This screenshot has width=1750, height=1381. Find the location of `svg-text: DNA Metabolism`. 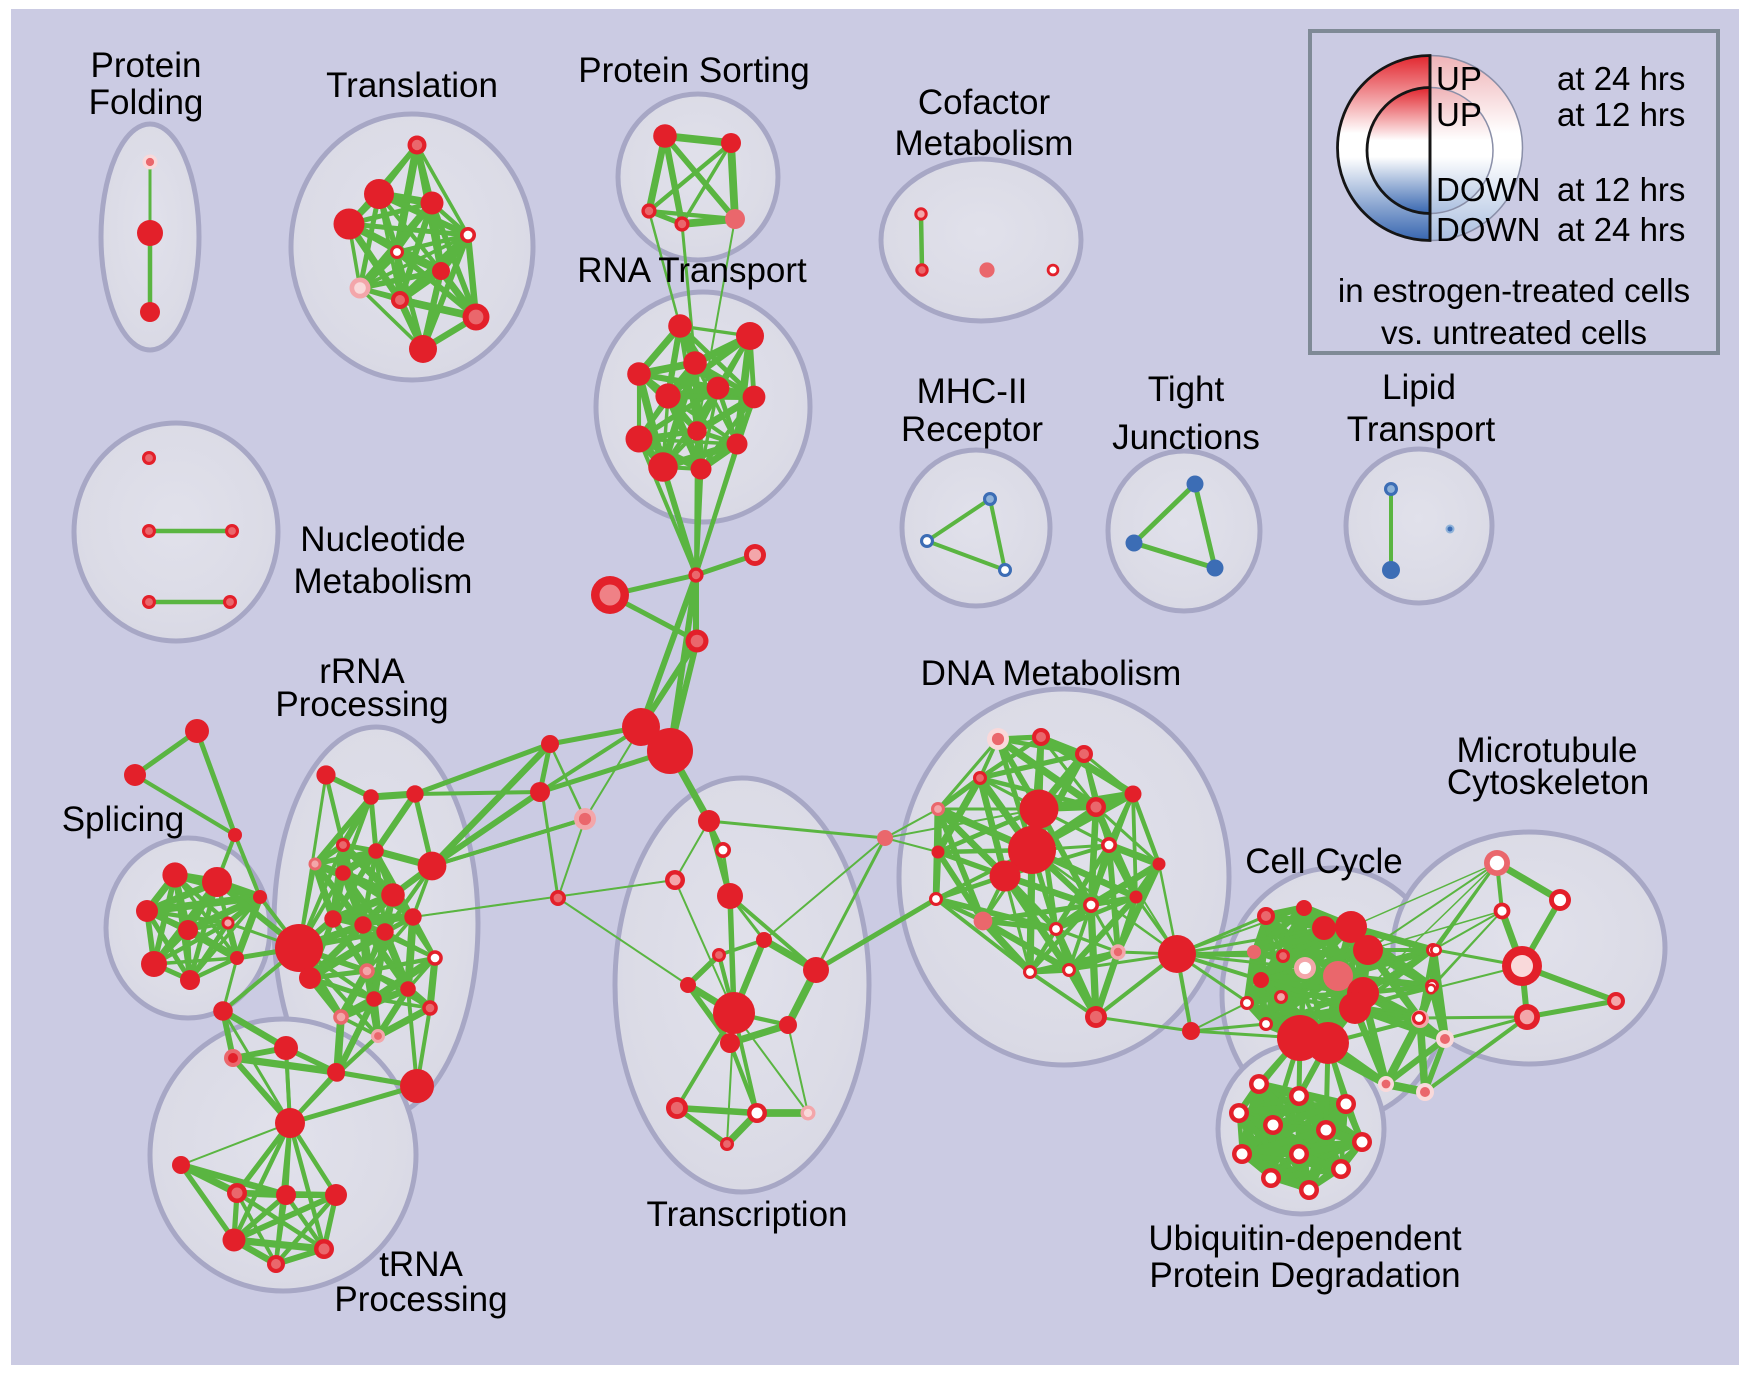

svg-text: DNA Metabolism is located at coordinates (1051, 673).